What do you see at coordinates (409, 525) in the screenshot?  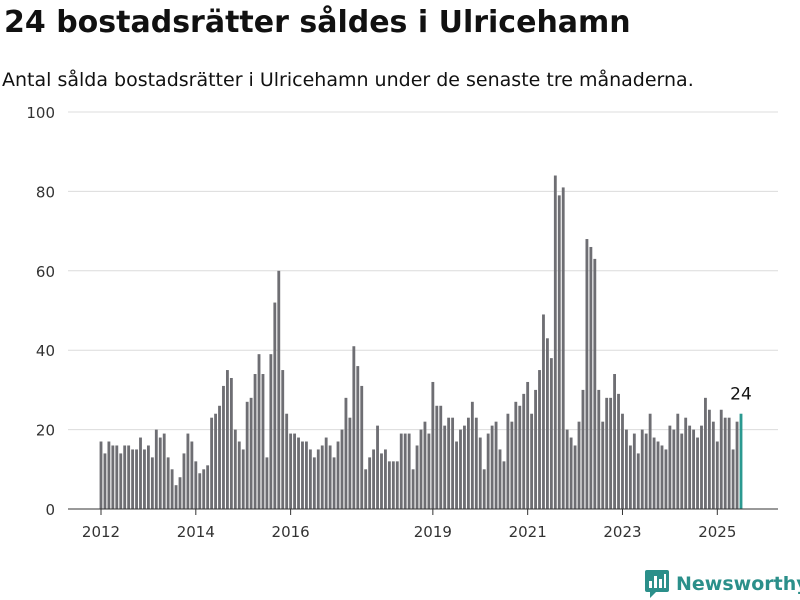 I see `x-axis-ticks: 2012 2014 2016 2019 2021 2023 2025` at bounding box center [409, 525].